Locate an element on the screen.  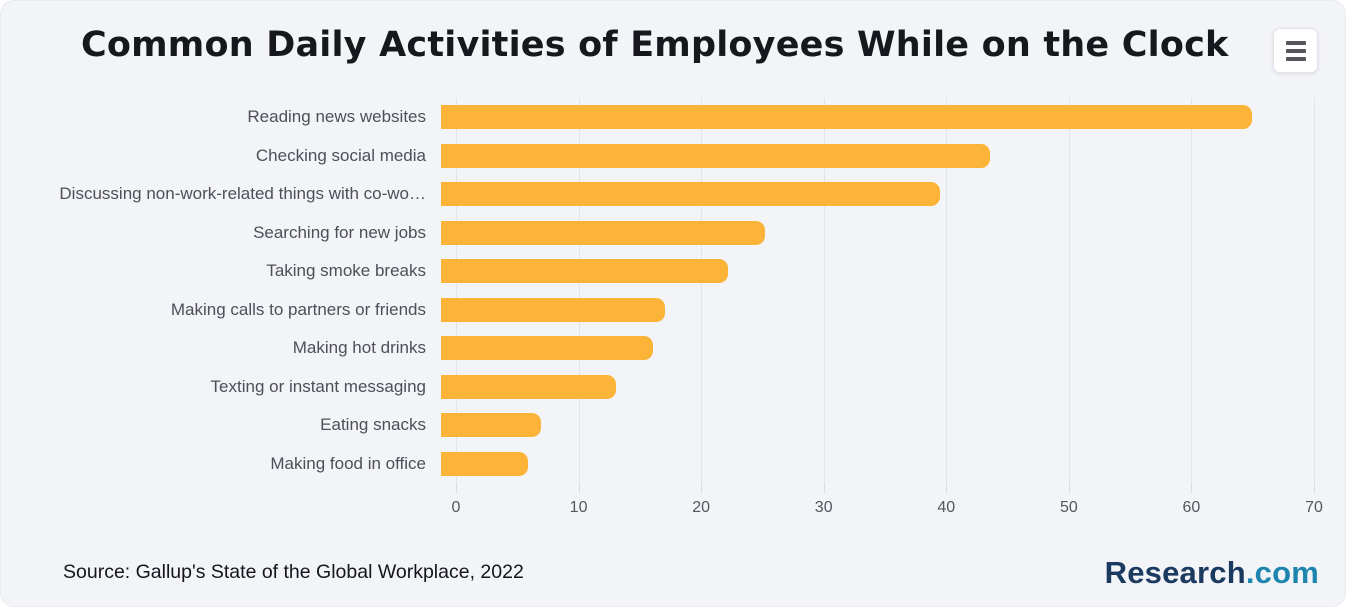
brand-logo: Research.com is located at coordinates (1212, 573).